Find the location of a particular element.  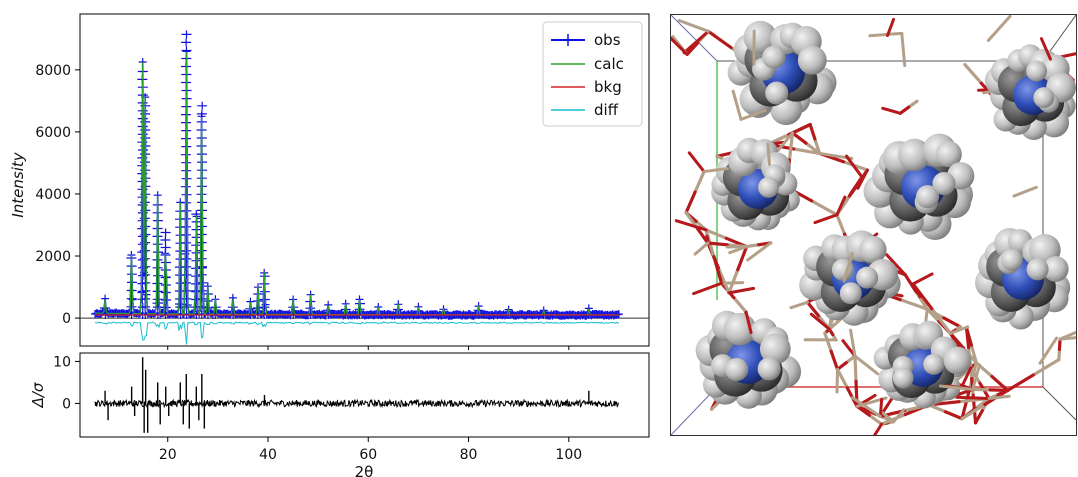

legend-diff-label: diff is located at coordinates (606, 110).